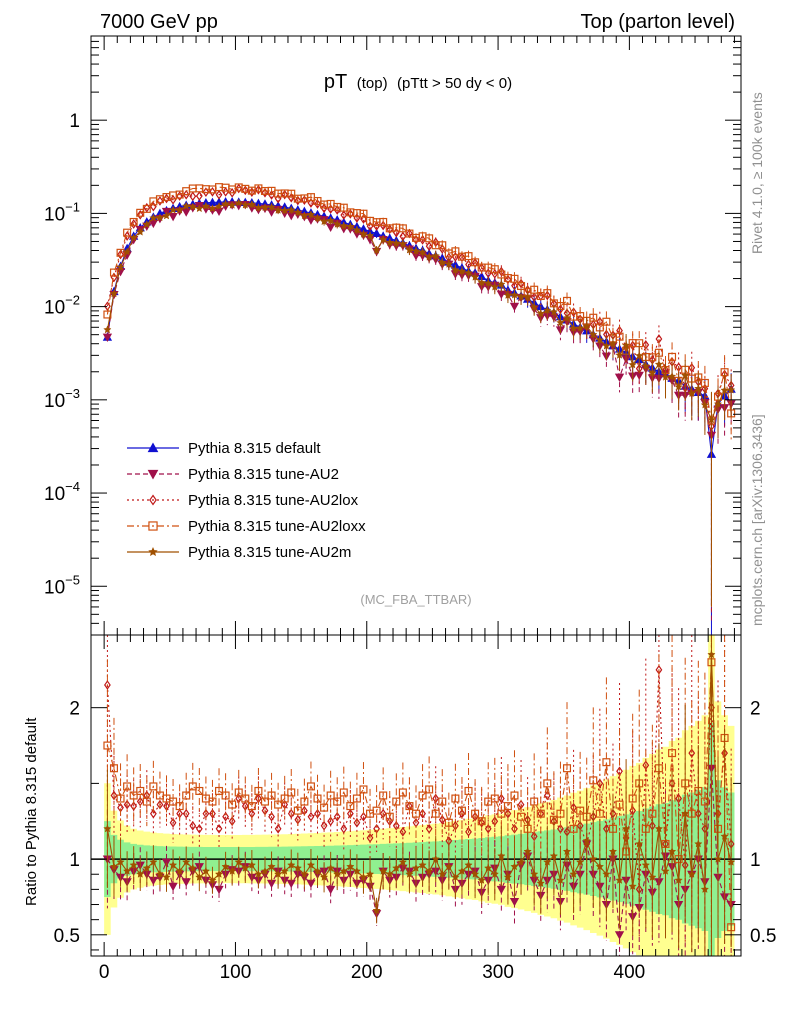 This screenshot has width=786, height=1024. What do you see at coordinates (630, 972) in the screenshot?
I see `x-tick-label: 400` at bounding box center [630, 972].